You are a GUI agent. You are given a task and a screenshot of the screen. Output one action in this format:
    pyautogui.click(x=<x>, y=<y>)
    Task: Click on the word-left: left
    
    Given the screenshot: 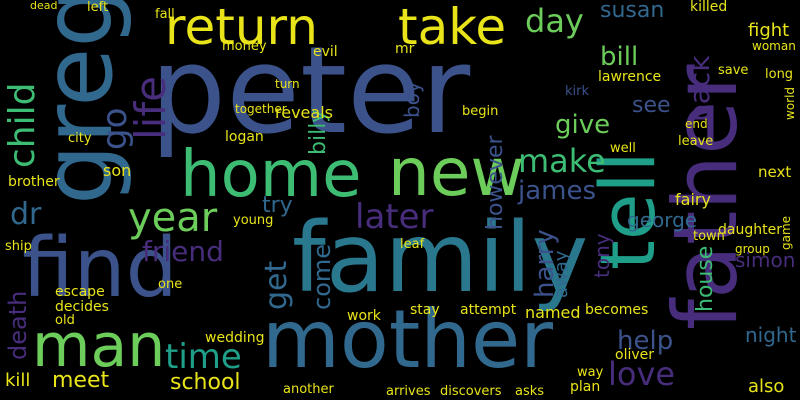 What is the action you would take?
    pyautogui.click(x=98, y=7)
    